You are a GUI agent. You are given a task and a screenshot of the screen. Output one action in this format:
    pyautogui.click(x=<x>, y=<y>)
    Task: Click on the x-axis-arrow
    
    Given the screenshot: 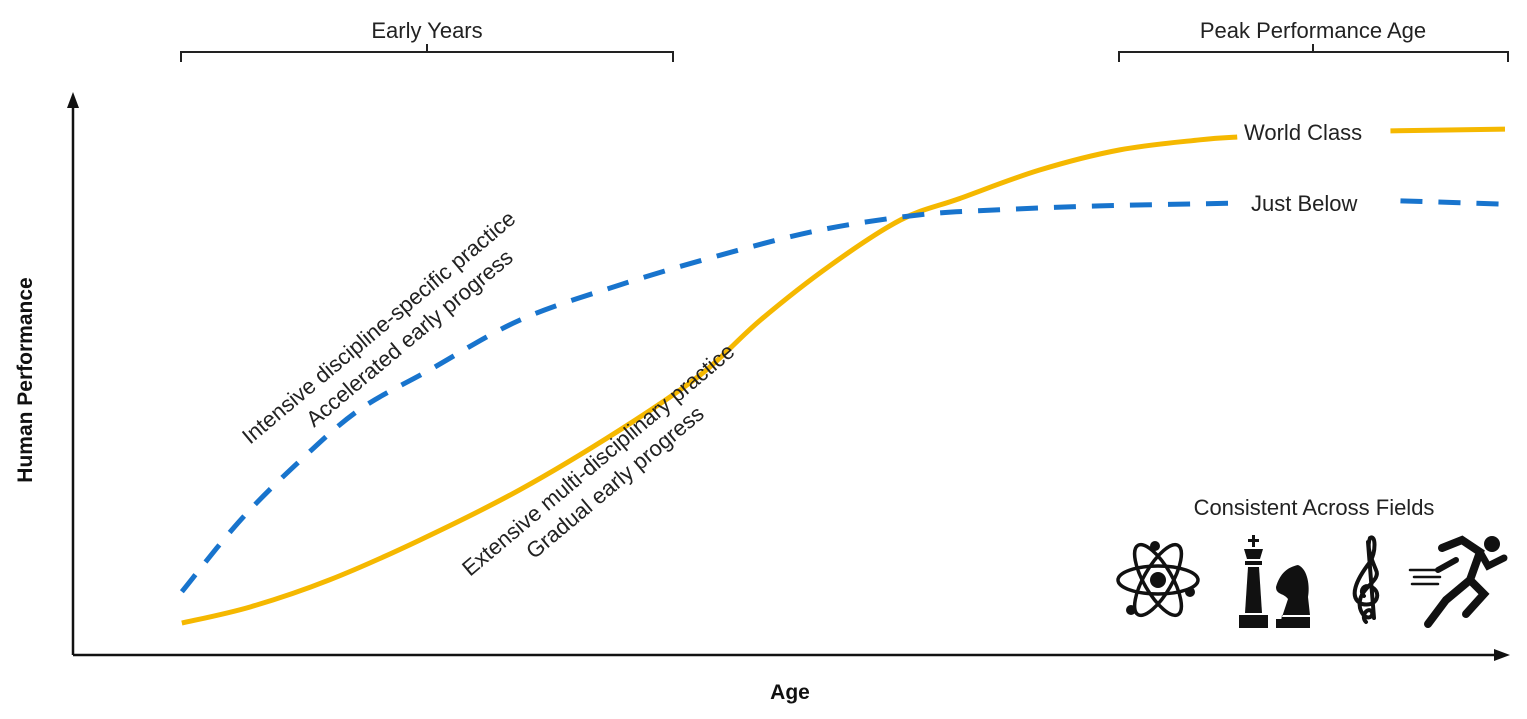 What is the action you would take?
    pyautogui.click(x=1502, y=655)
    